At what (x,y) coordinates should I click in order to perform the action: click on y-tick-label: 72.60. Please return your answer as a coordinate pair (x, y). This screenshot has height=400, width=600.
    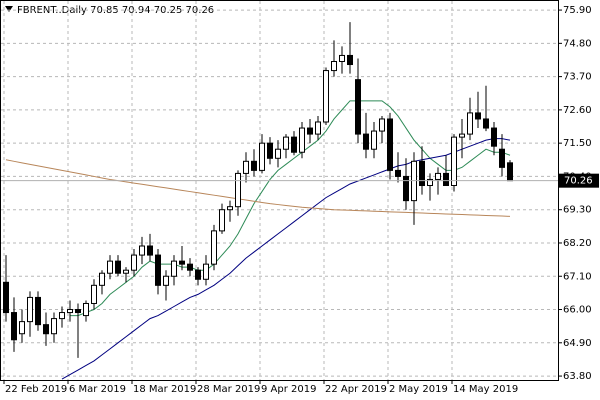
    Looking at the image, I should click on (577, 110).